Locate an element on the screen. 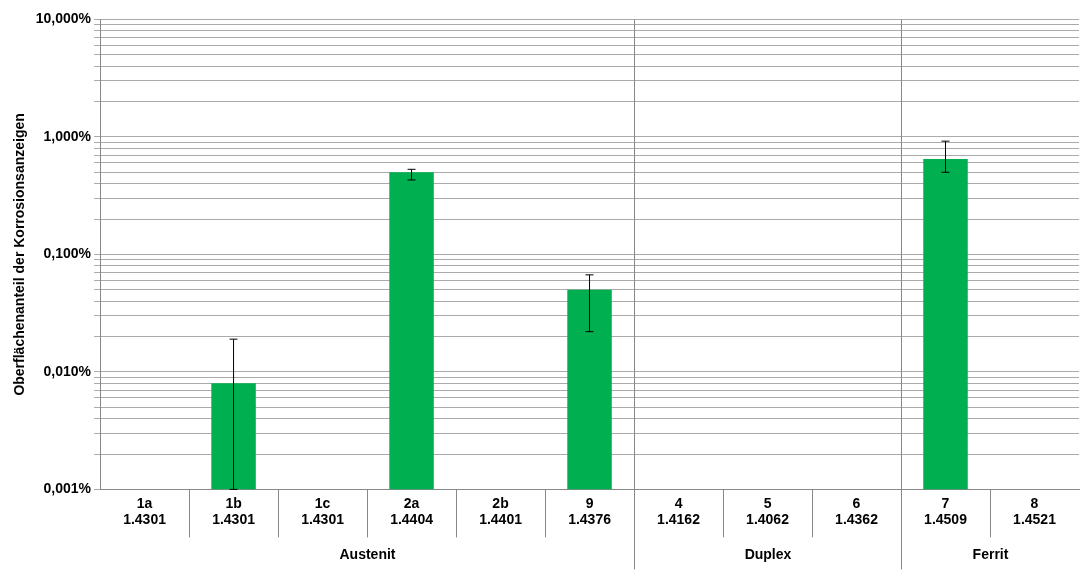 The width and height of the screenshot is (1091, 581). x-tick-label: 6 1.4362 is located at coordinates (857, 511).